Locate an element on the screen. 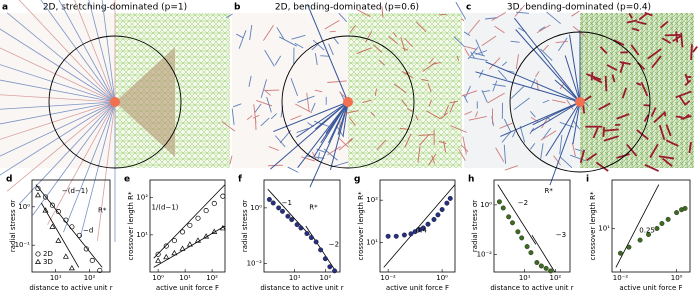 The width and height of the screenshot is (700, 300). x-axis-label: active unit force F is located at coordinates (417, 288).